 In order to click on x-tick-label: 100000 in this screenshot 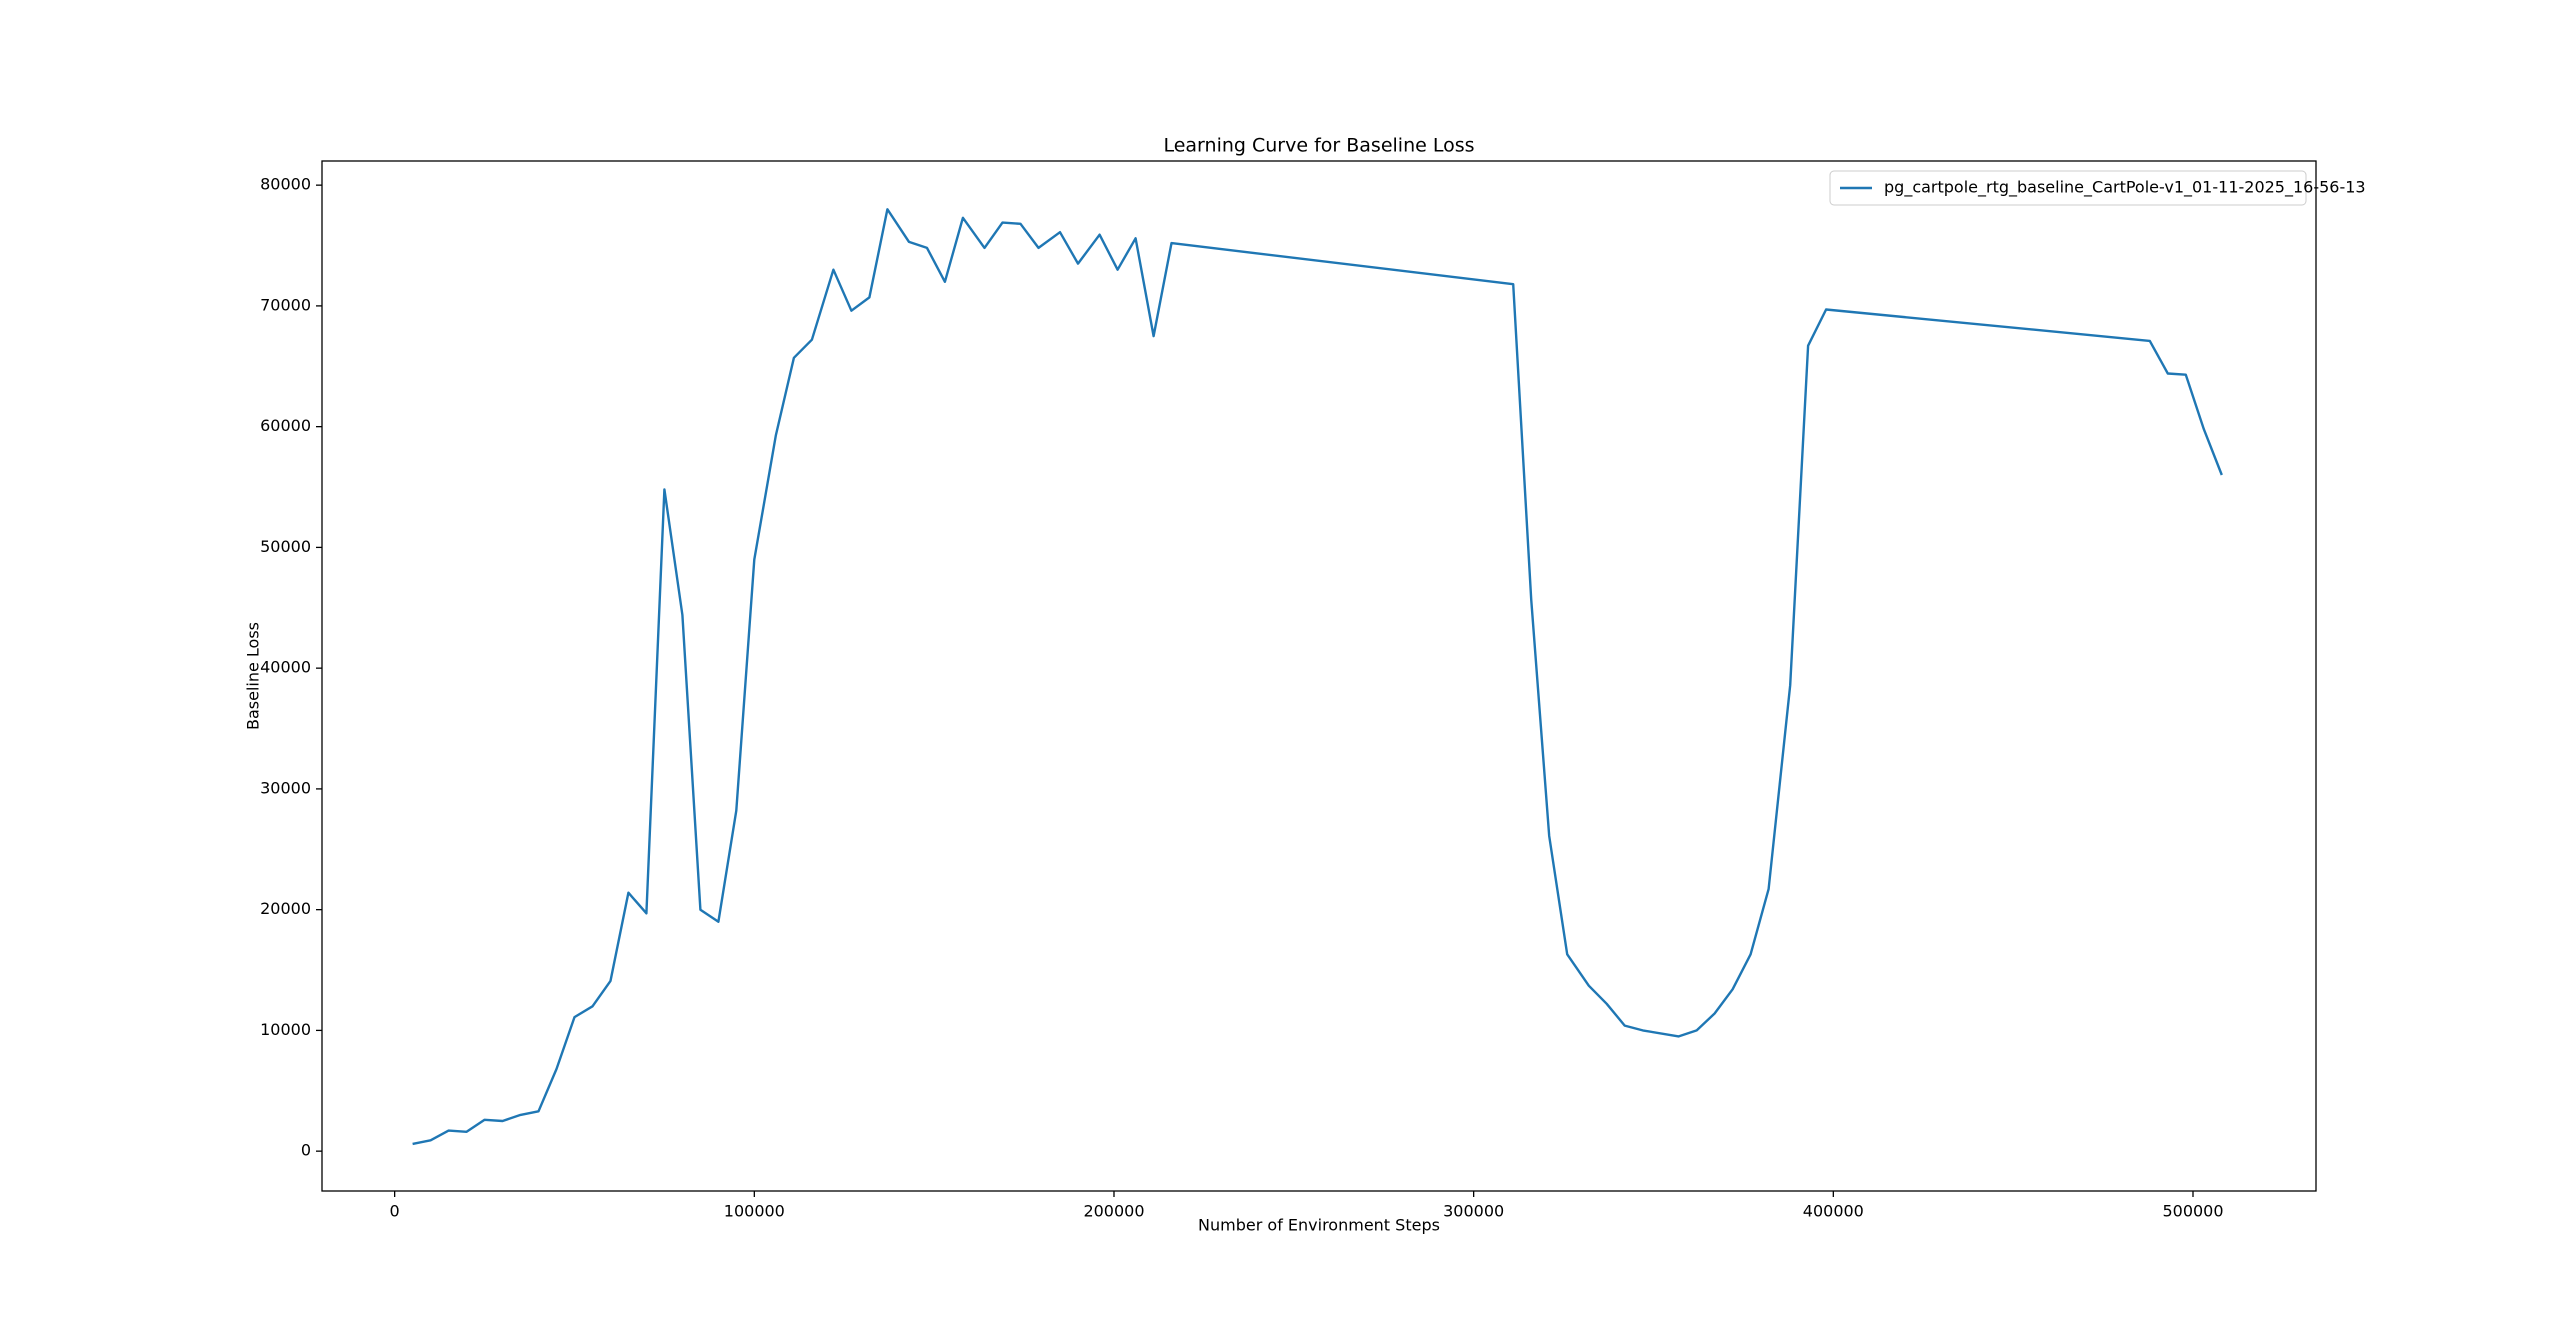, I will do `click(754, 1211)`.